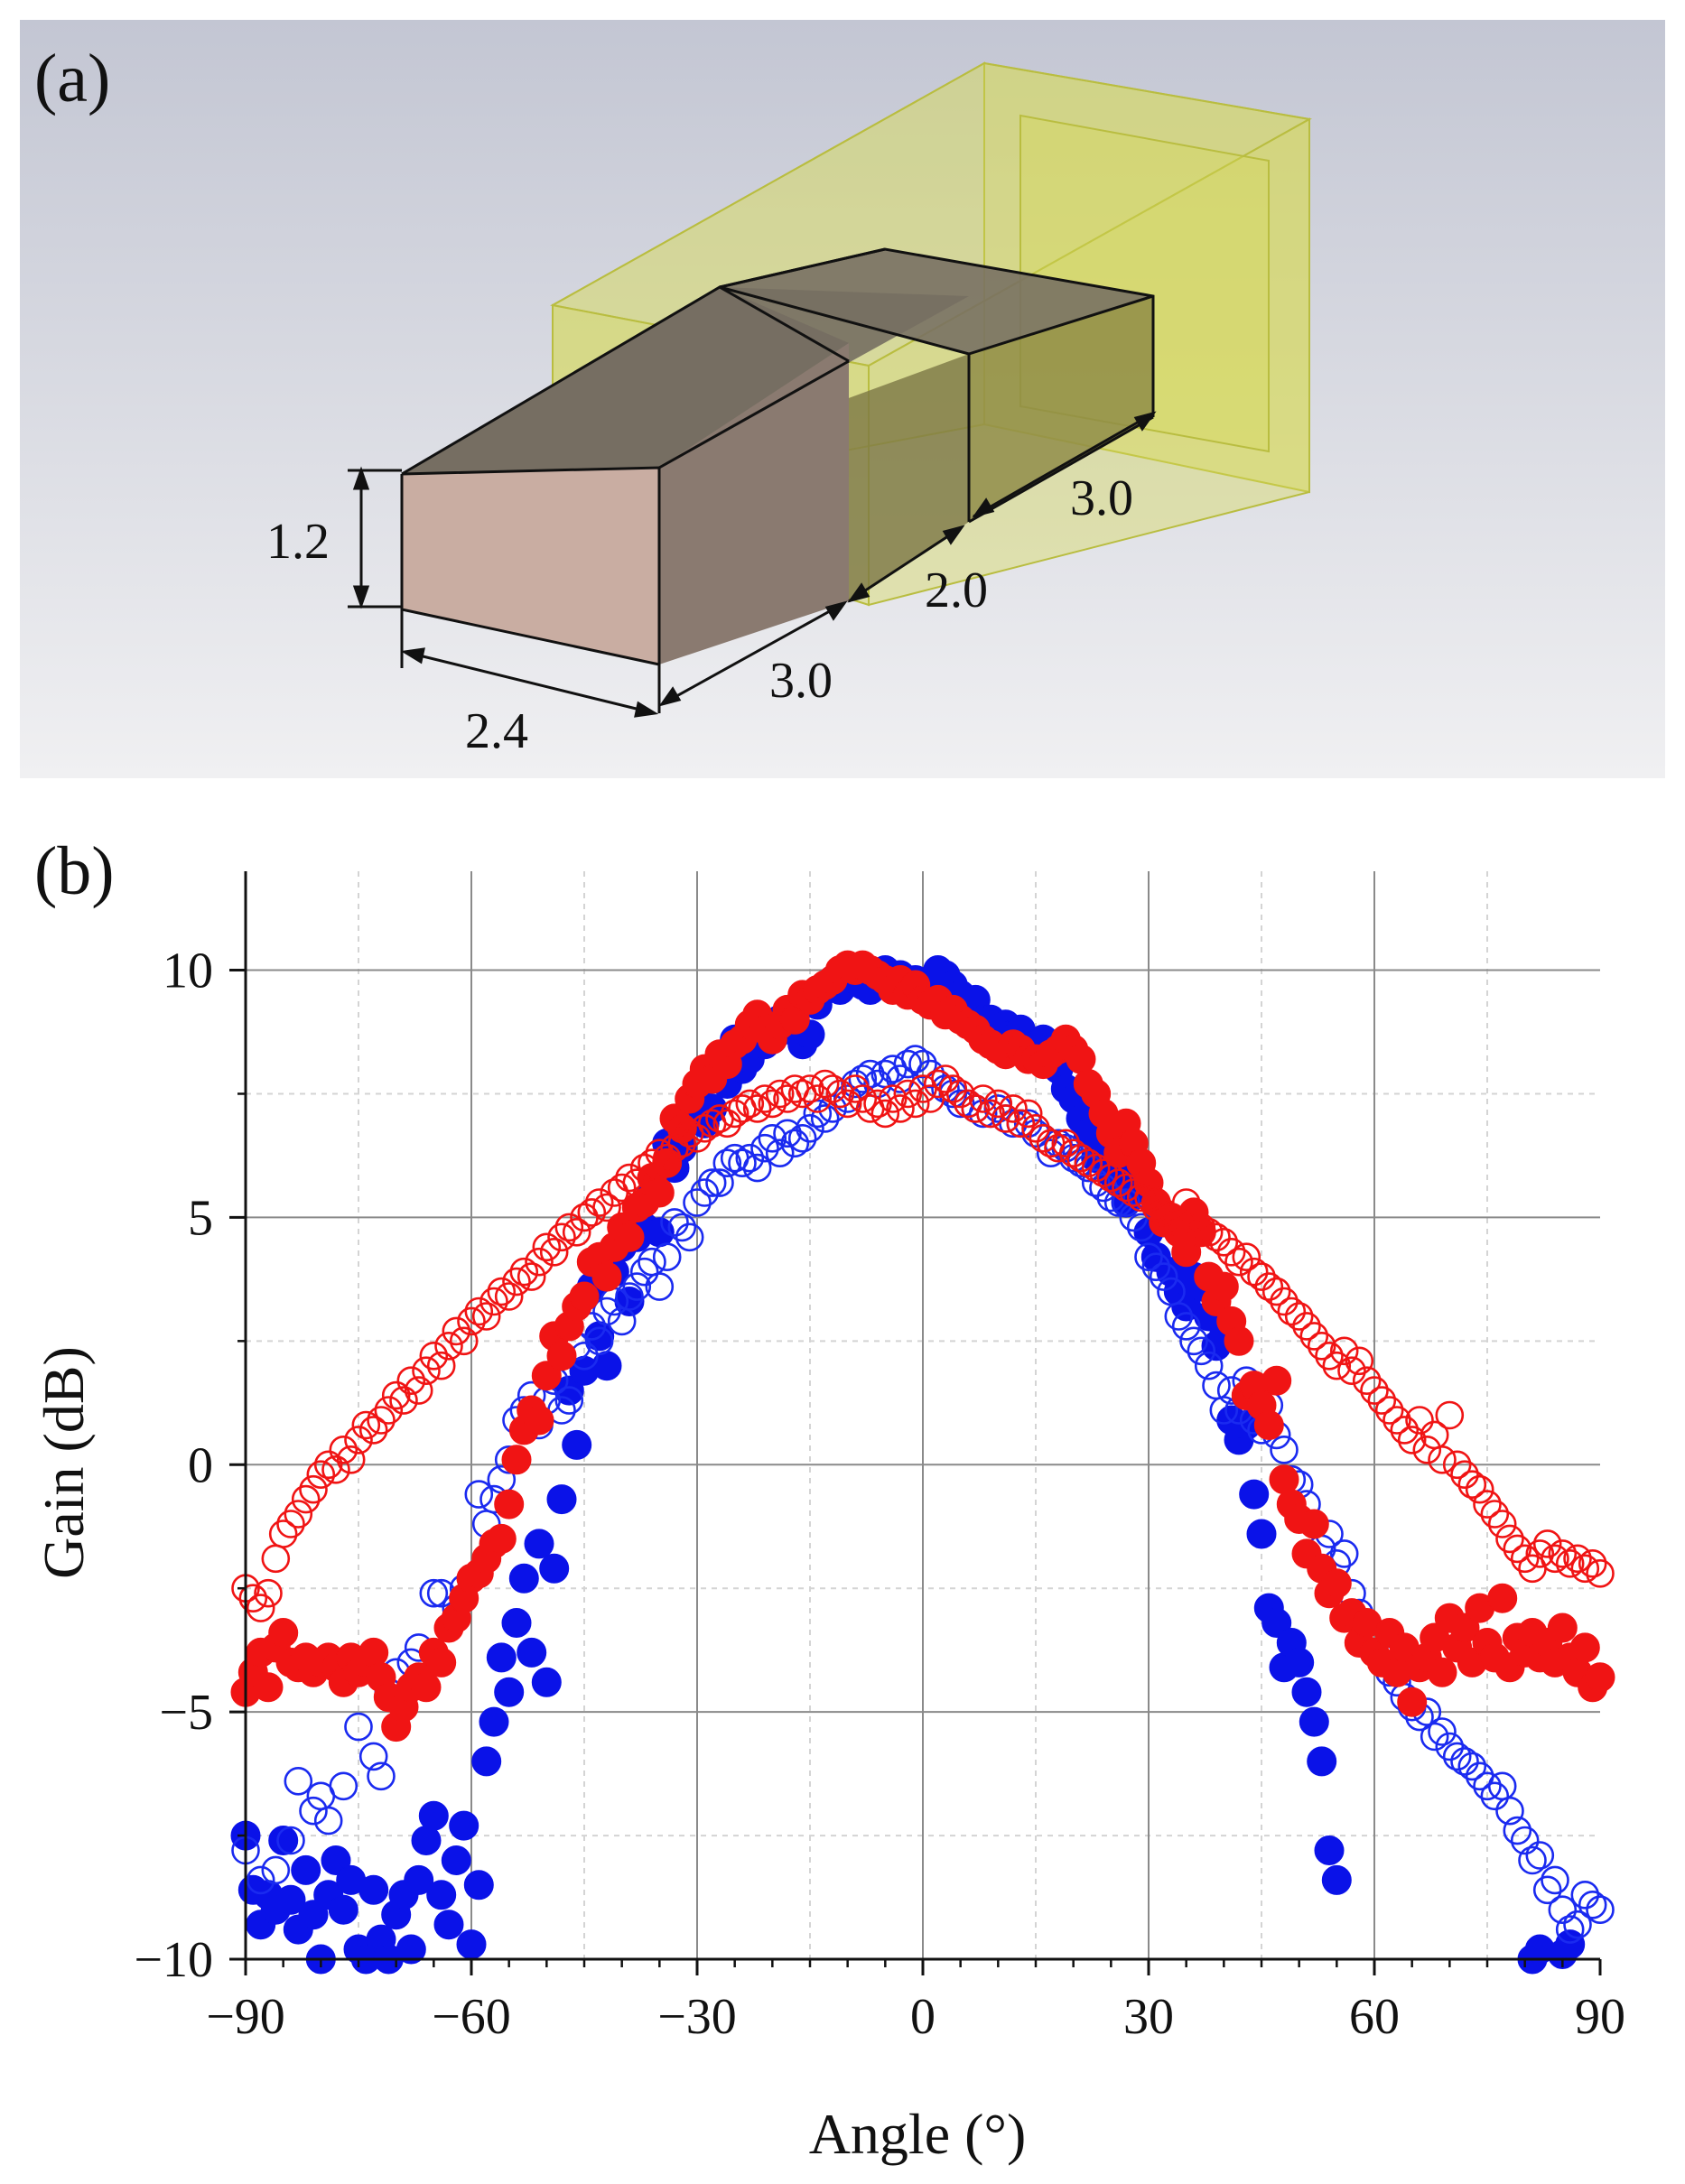  What do you see at coordinates (200, 1465) in the screenshot?
I see `y-tick-label: 0` at bounding box center [200, 1465].